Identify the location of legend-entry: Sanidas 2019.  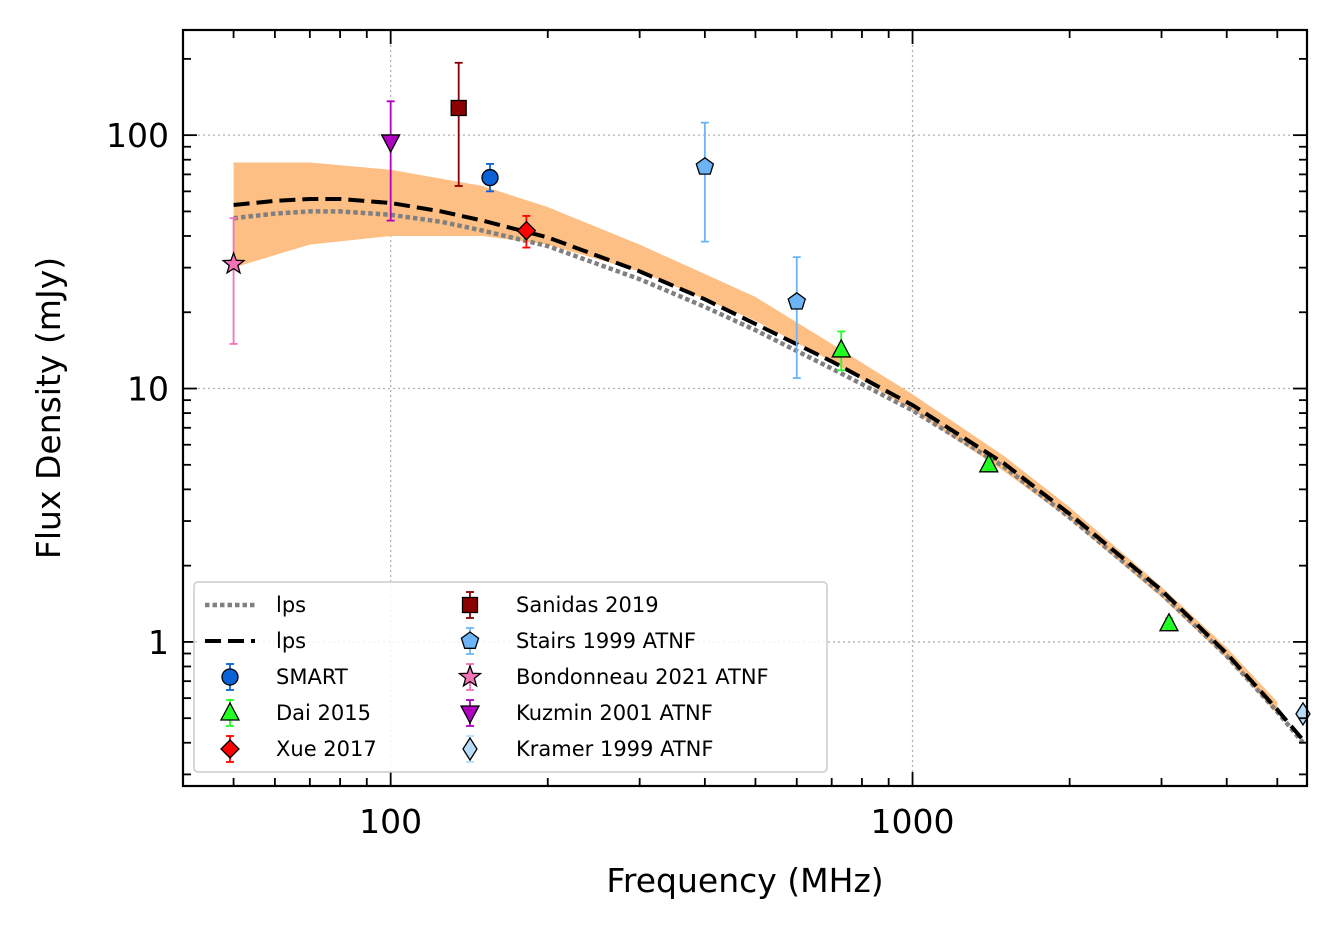
(560, 605).